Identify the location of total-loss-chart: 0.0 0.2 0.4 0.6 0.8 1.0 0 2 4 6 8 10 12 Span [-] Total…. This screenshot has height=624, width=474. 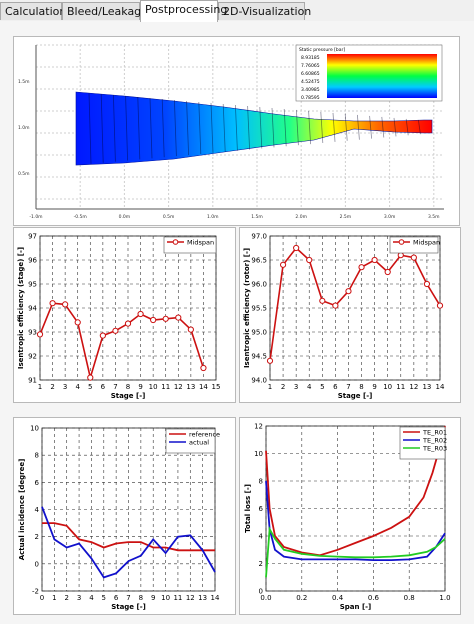
(350, 516).